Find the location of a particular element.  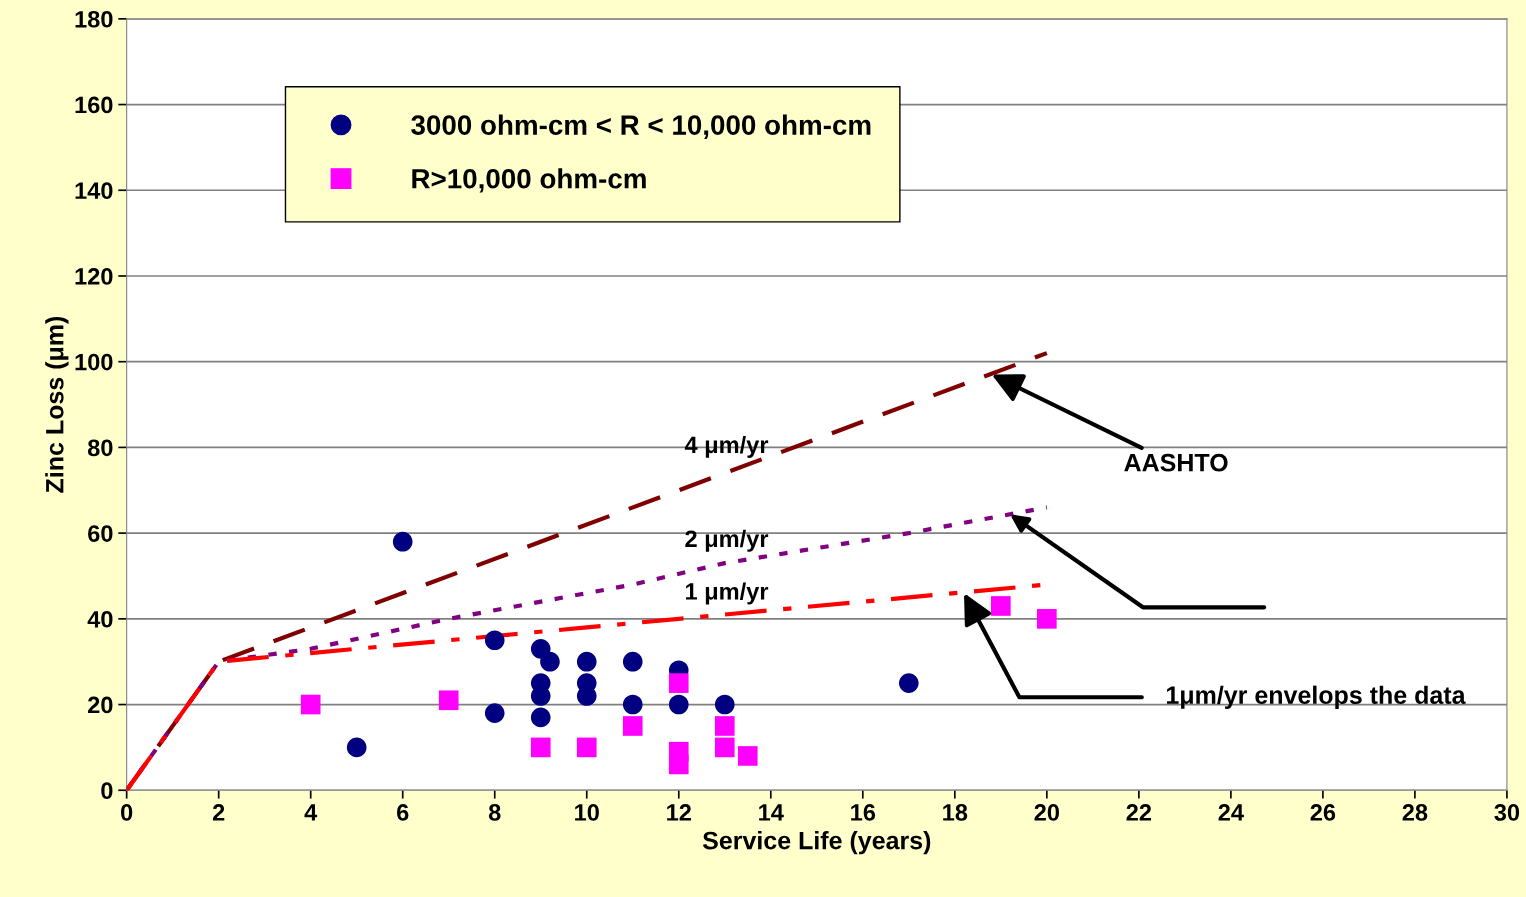

series-label: 2 μm/yr is located at coordinates (727, 540).